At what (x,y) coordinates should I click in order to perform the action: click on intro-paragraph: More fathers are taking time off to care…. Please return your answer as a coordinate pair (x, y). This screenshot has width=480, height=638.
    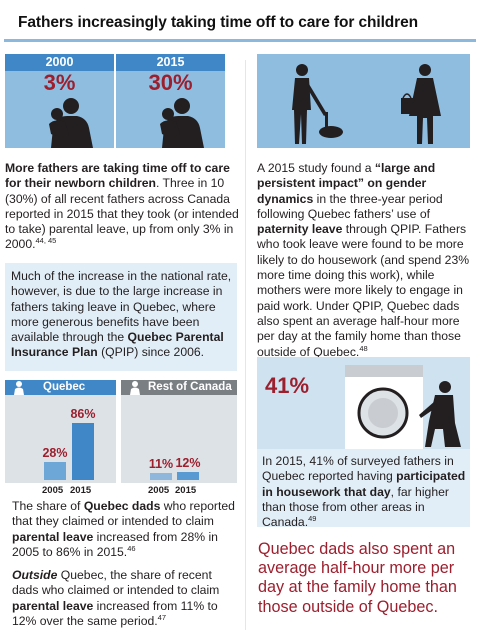
    Looking at the image, I should click on (122, 207).